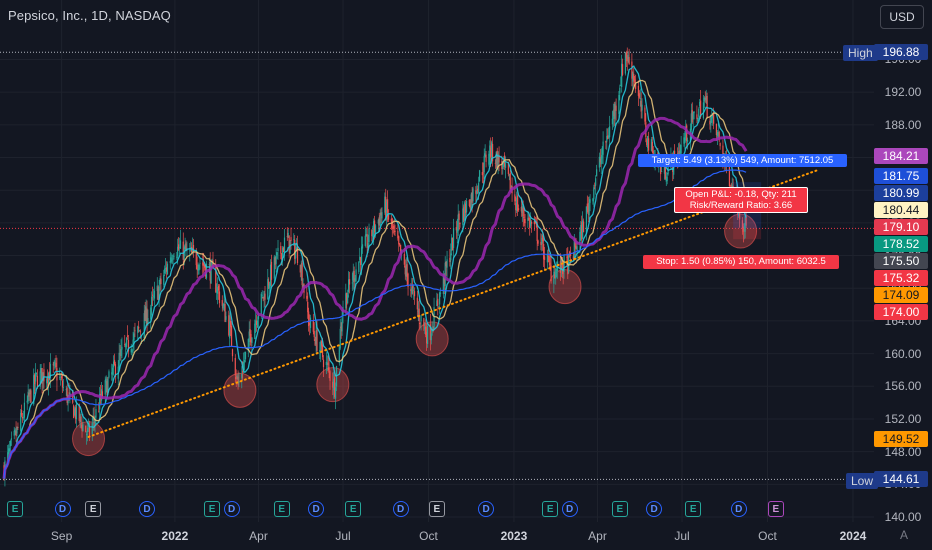  Describe the element at coordinates (901, 192) in the screenshot. I see `price-label: 180.99` at that location.